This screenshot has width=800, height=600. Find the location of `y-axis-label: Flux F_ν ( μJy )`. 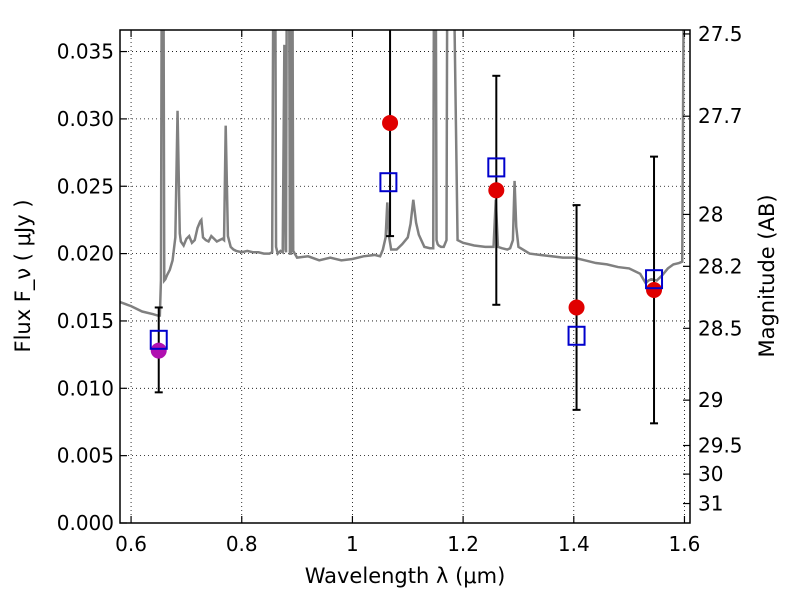

y-axis-label: Flux F_ν ( μJy ) is located at coordinates (23, 275).